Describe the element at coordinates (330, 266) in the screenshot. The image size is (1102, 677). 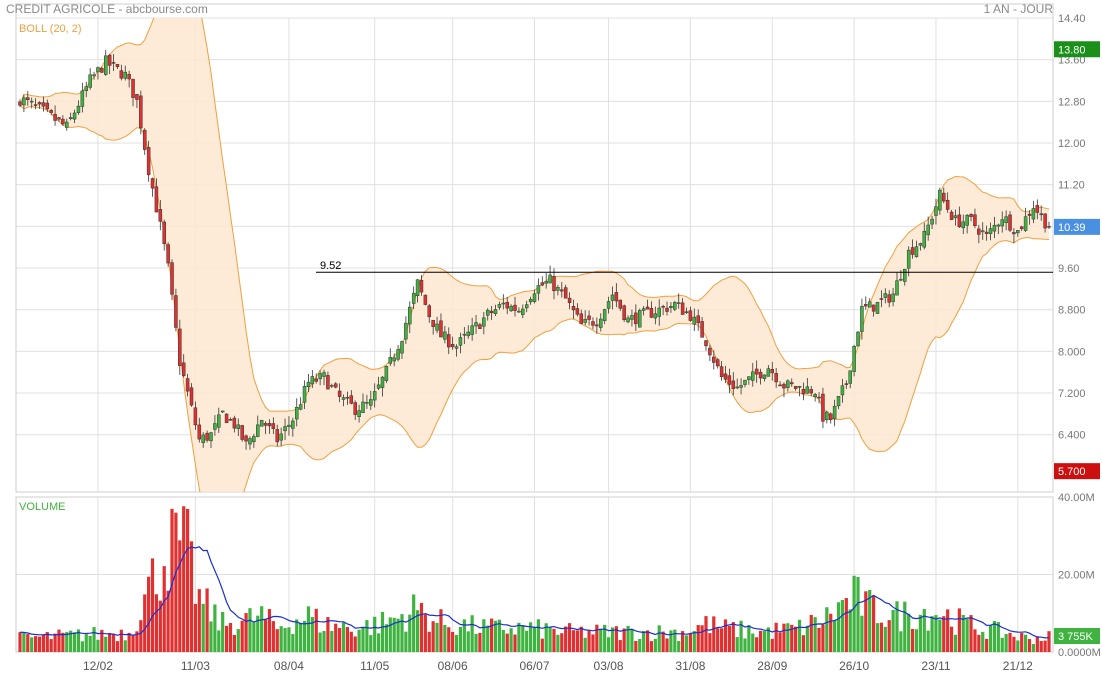
I see `resistance-label: 9.52` at that location.